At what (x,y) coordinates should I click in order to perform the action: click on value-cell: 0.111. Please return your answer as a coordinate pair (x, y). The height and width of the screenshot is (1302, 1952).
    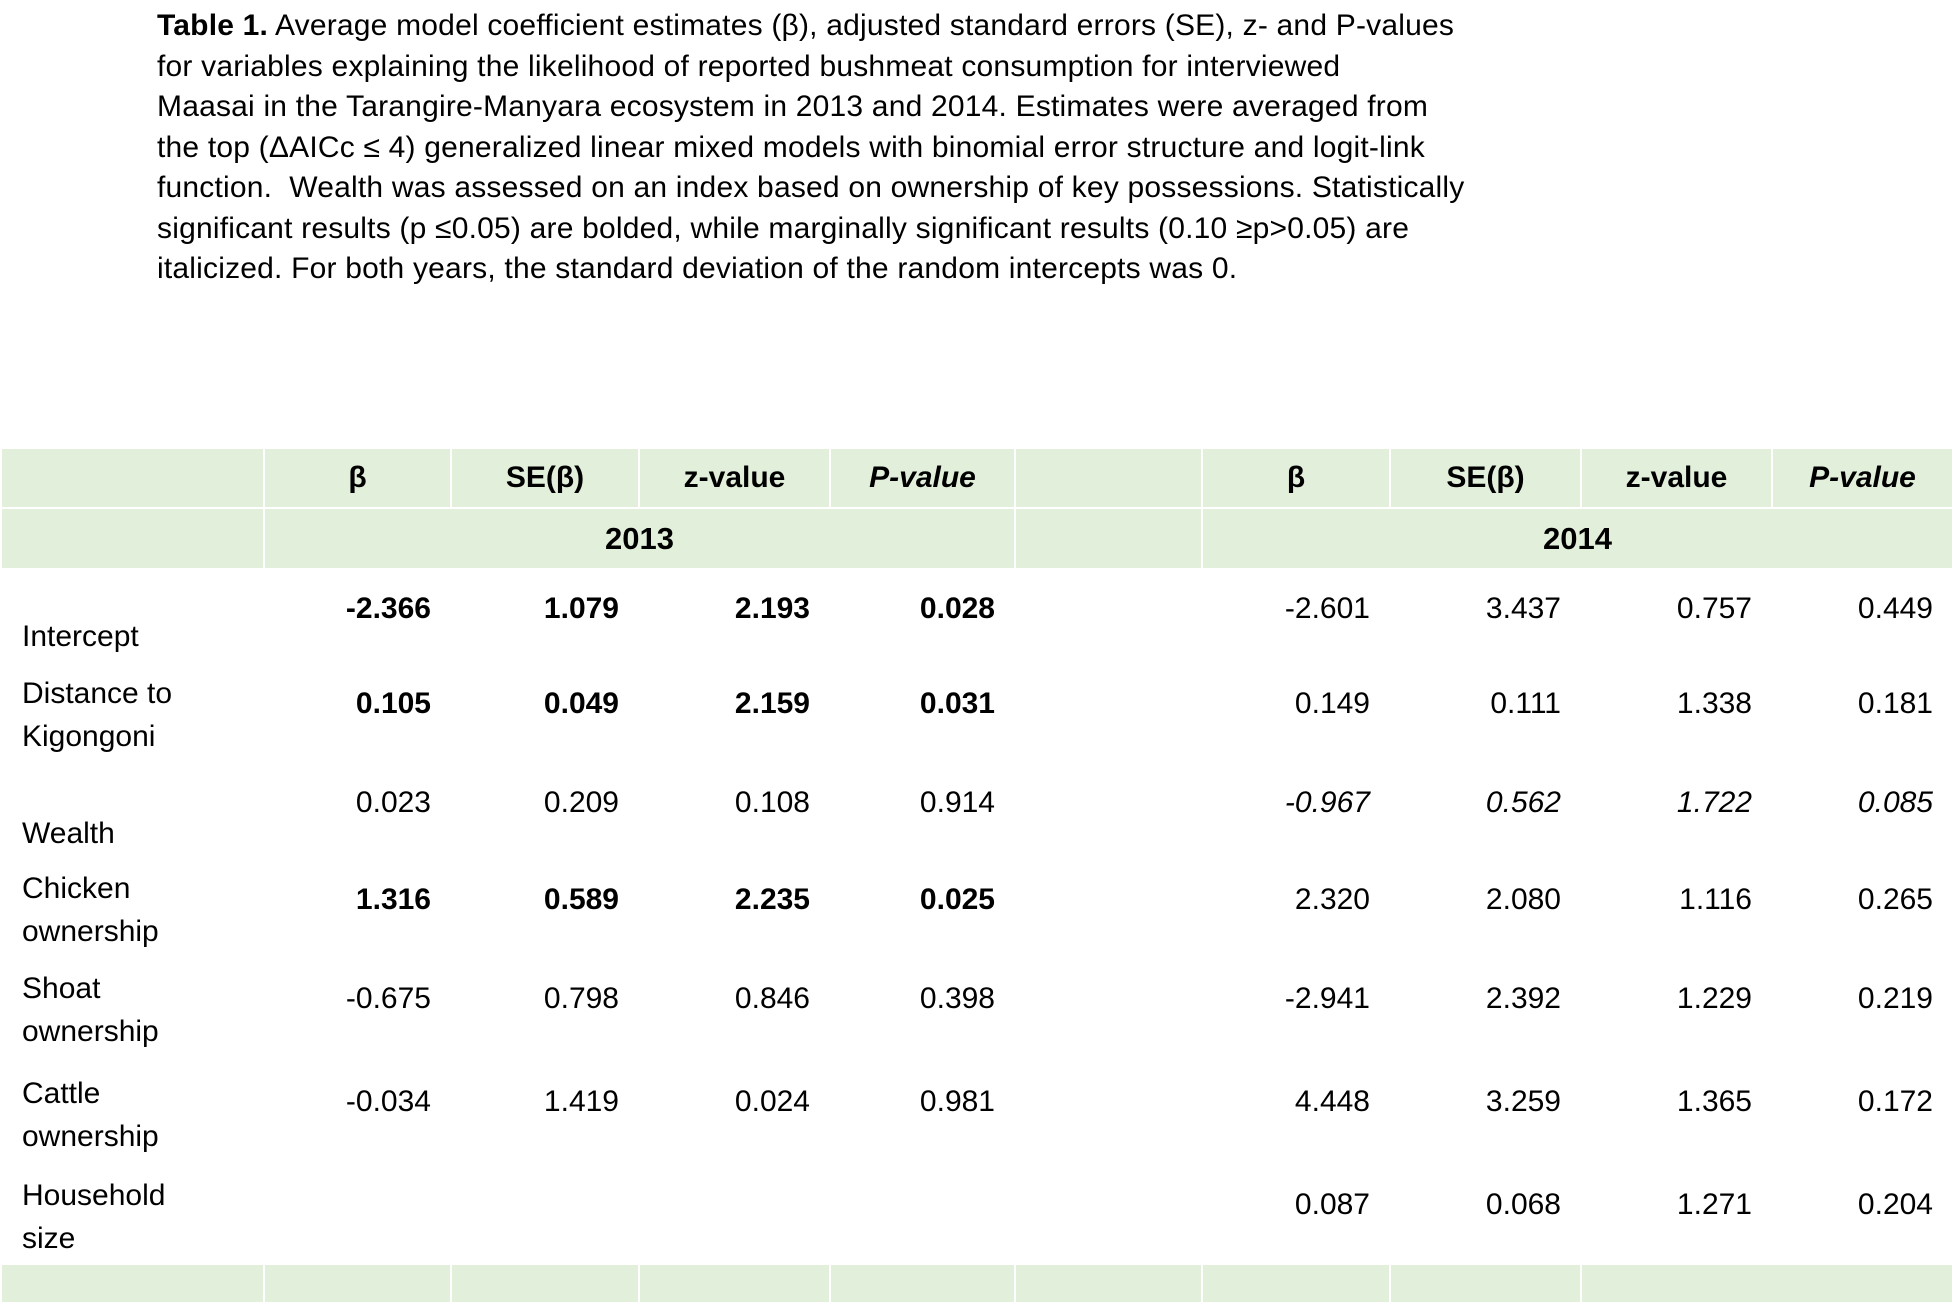
    Looking at the image, I should click on (1525, 703).